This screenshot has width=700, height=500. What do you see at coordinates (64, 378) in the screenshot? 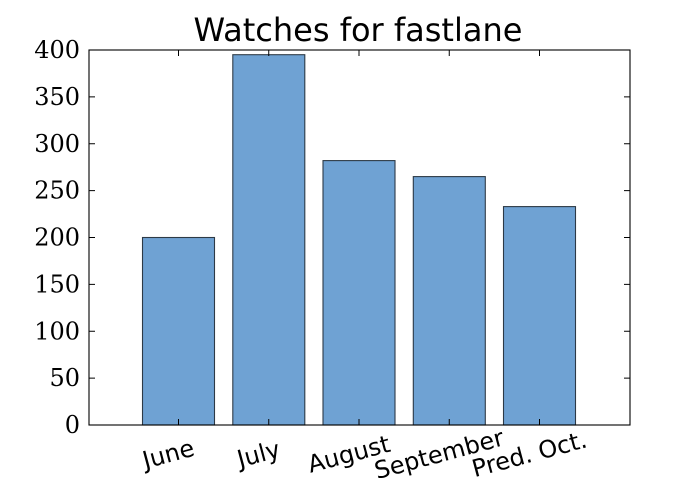
I see `y-tick-label: 50` at bounding box center [64, 378].